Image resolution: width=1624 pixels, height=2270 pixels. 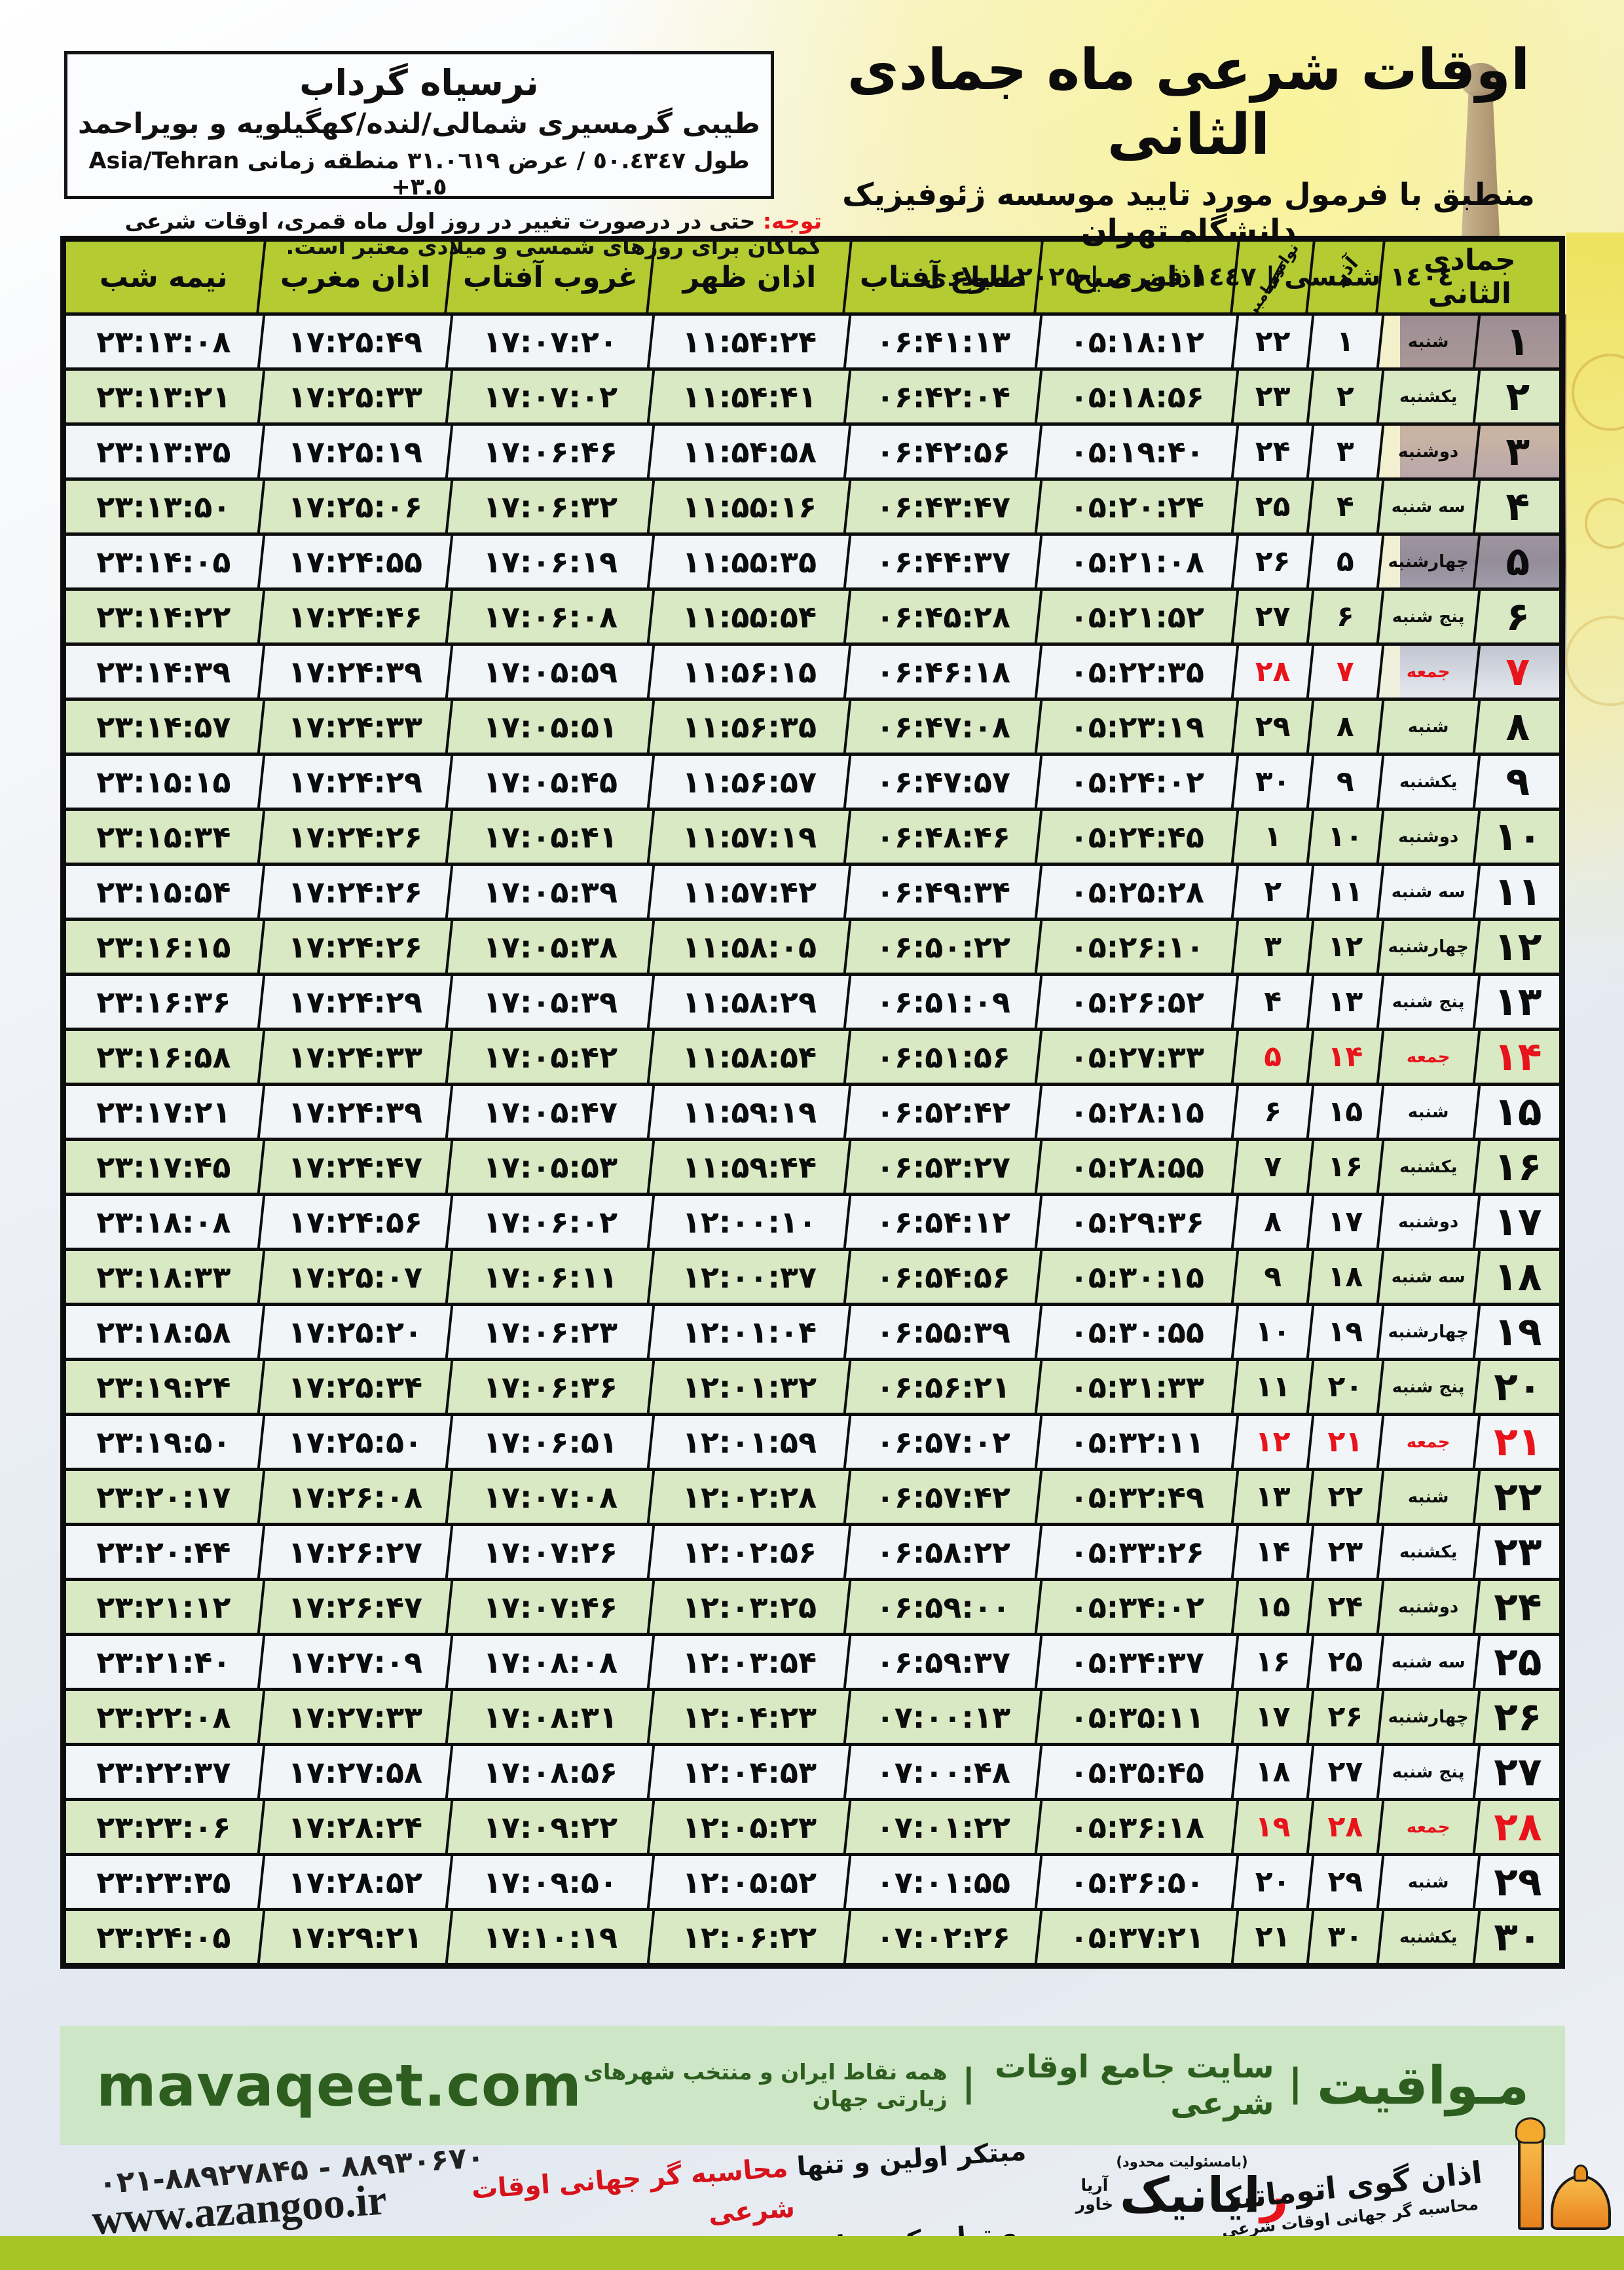 I want to click on cell-fajr-time: ۰۵:۲۵:۲۸, so click(x=1137, y=891).